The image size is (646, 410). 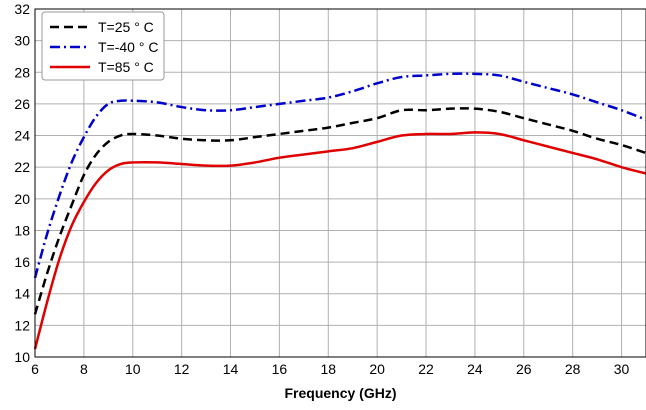 I want to click on x-axis-label: Frequency (GHz), so click(x=340, y=393).